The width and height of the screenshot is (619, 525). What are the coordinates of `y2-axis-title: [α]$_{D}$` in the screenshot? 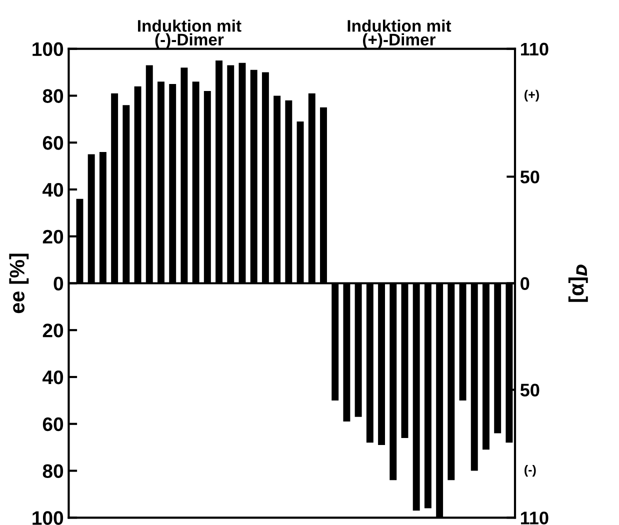 It's located at (578, 283).